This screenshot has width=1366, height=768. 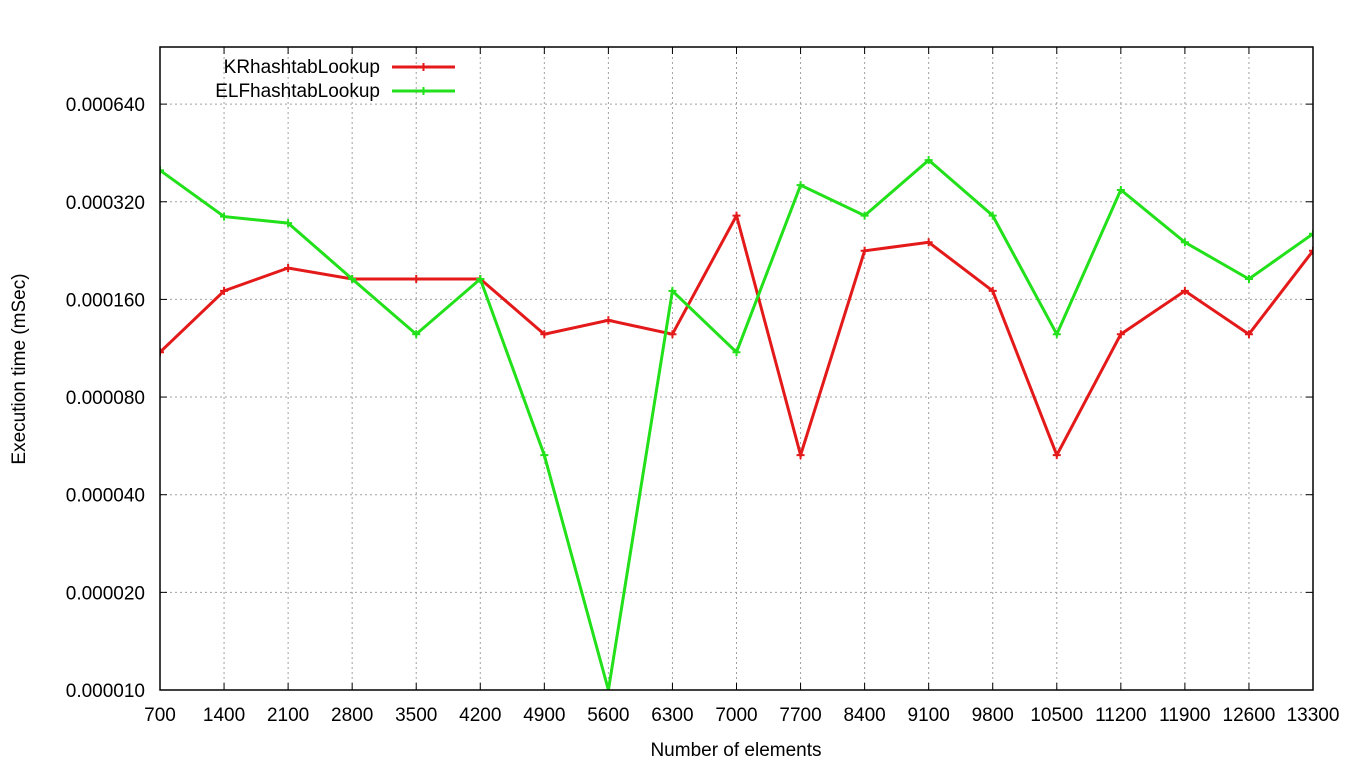 What do you see at coordinates (480, 715) in the screenshot?
I see `x-tick-label: 4200` at bounding box center [480, 715].